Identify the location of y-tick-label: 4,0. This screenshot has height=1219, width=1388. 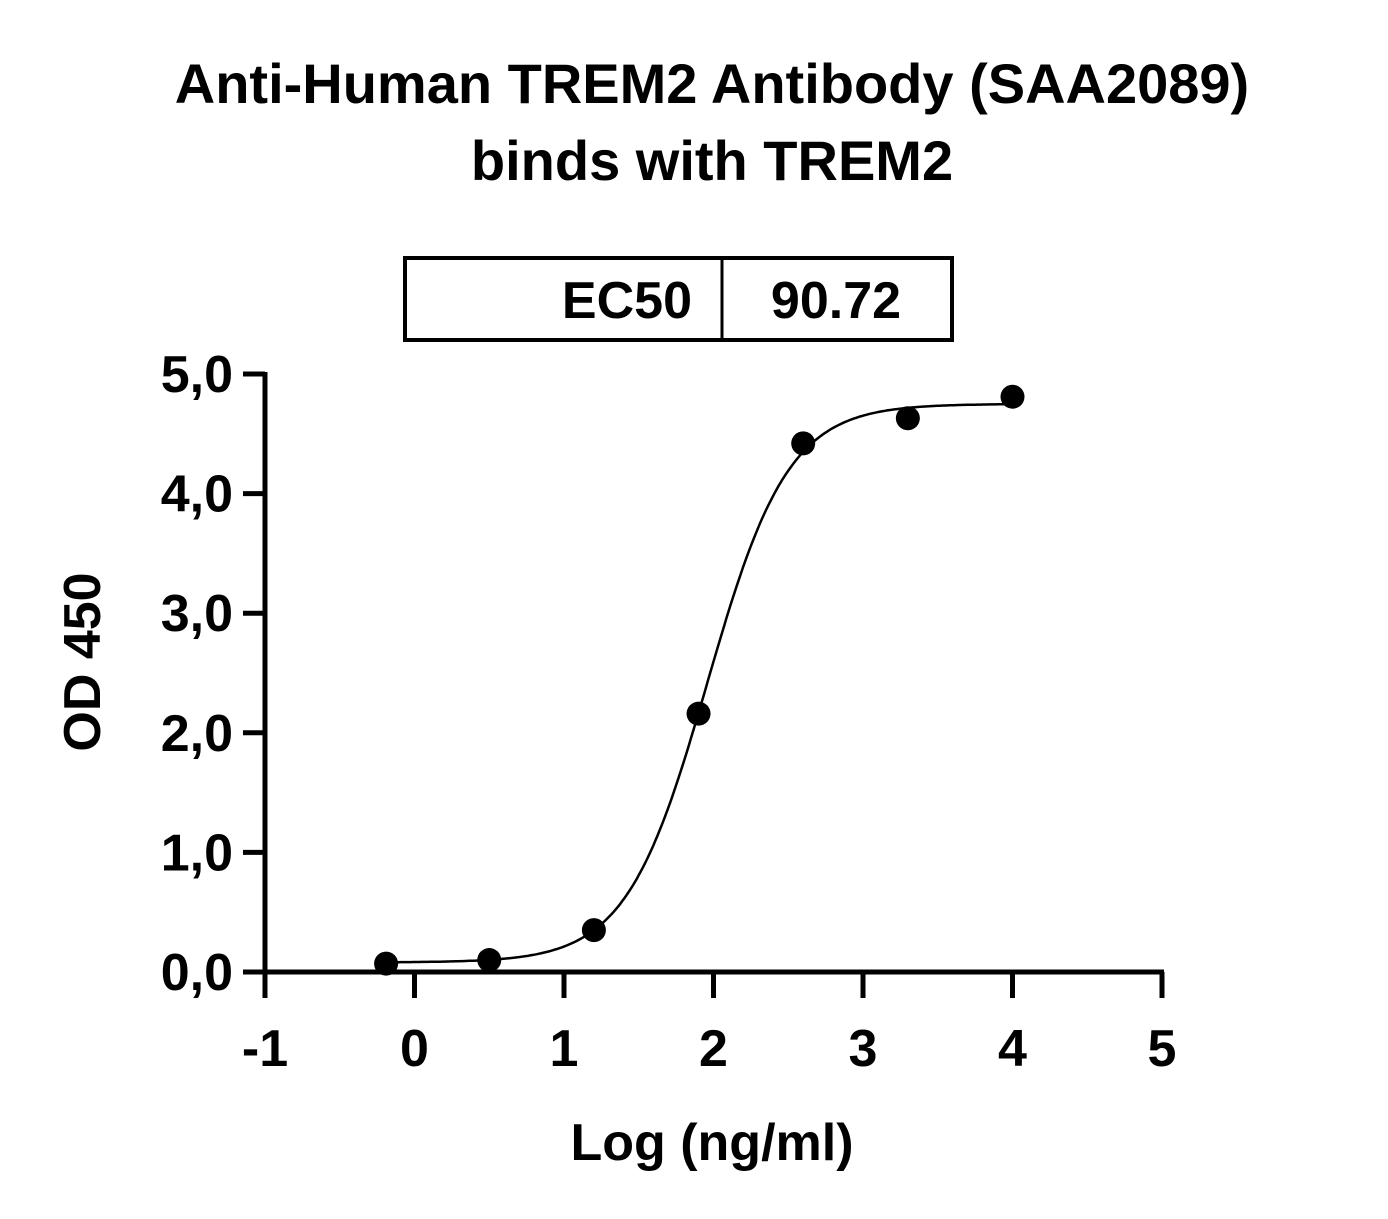
(197, 495).